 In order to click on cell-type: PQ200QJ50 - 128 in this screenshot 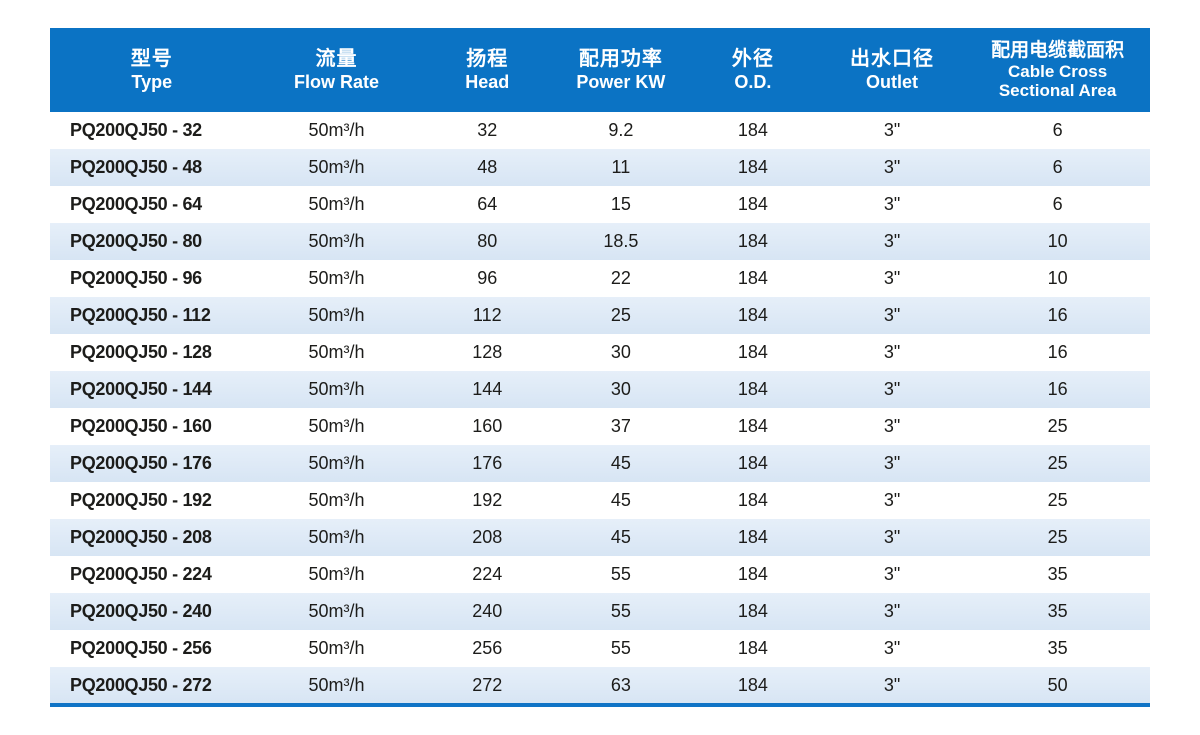, I will do `click(152, 352)`.